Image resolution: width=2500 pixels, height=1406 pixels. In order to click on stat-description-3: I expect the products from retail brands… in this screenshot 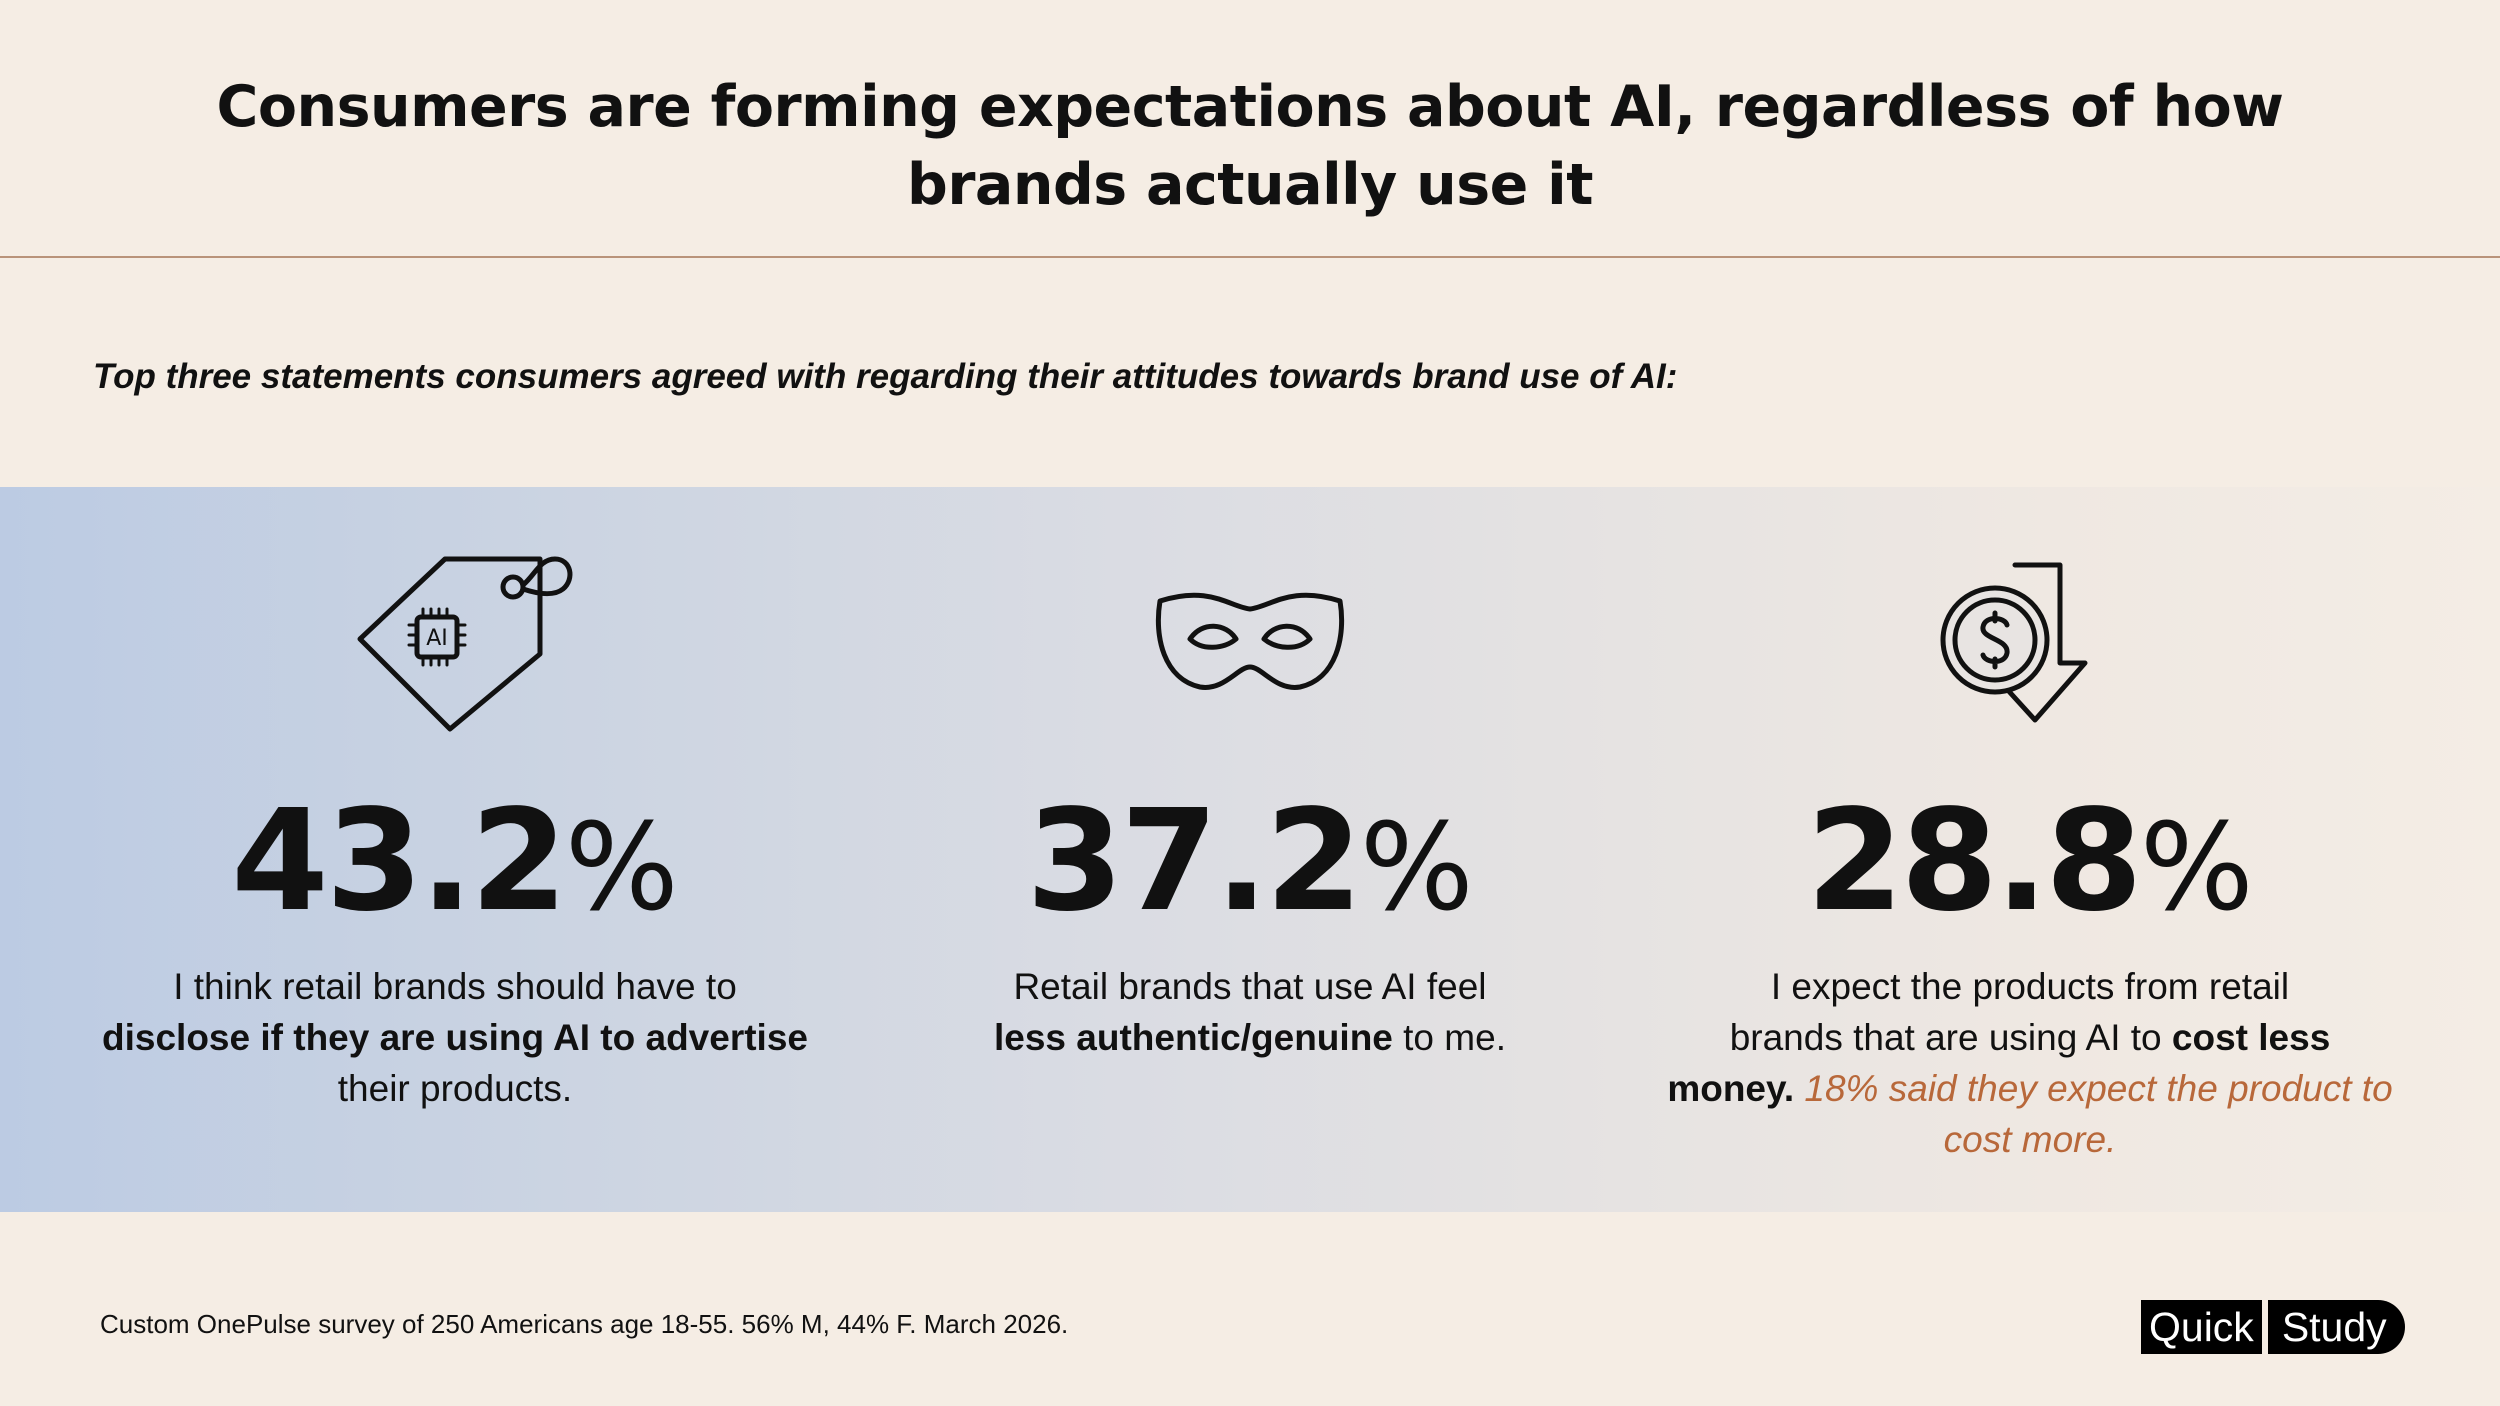, I will do `click(2030, 1063)`.